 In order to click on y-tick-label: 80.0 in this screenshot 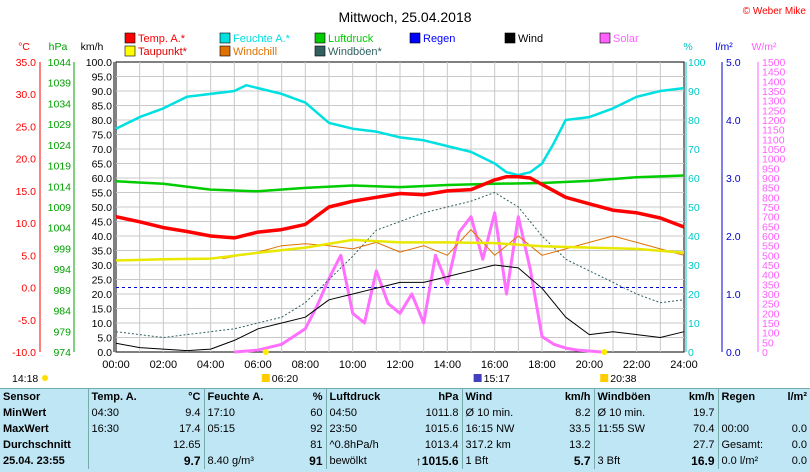, I will do `click(102, 121)`.